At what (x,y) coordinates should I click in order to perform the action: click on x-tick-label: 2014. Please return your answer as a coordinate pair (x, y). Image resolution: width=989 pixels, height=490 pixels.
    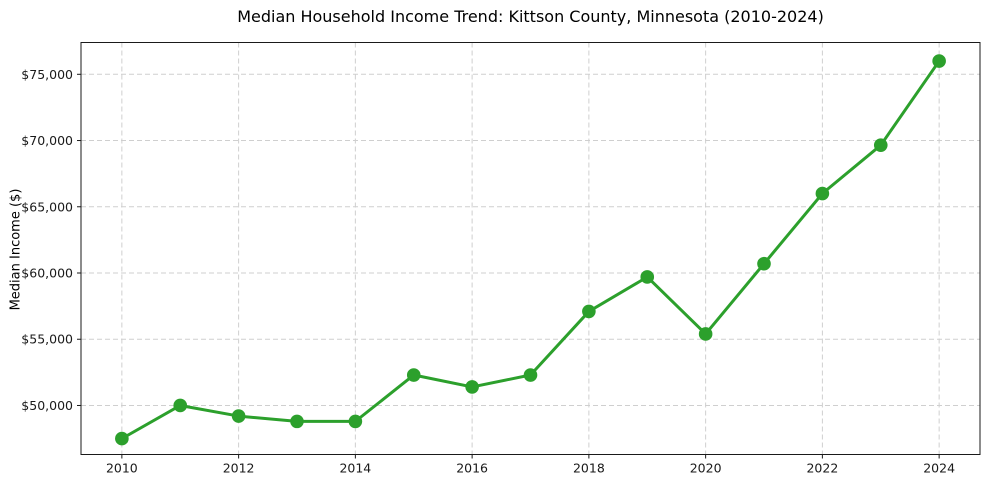
    Looking at the image, I should click on (355, 468).